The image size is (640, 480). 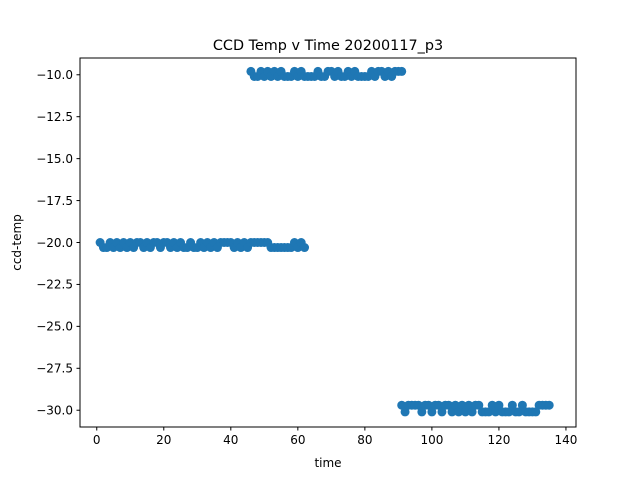 What do you see at coordinates (54, 159) in the screenshot?
I see `y-tick-label: −15.0` at bounding box center [54, 159].